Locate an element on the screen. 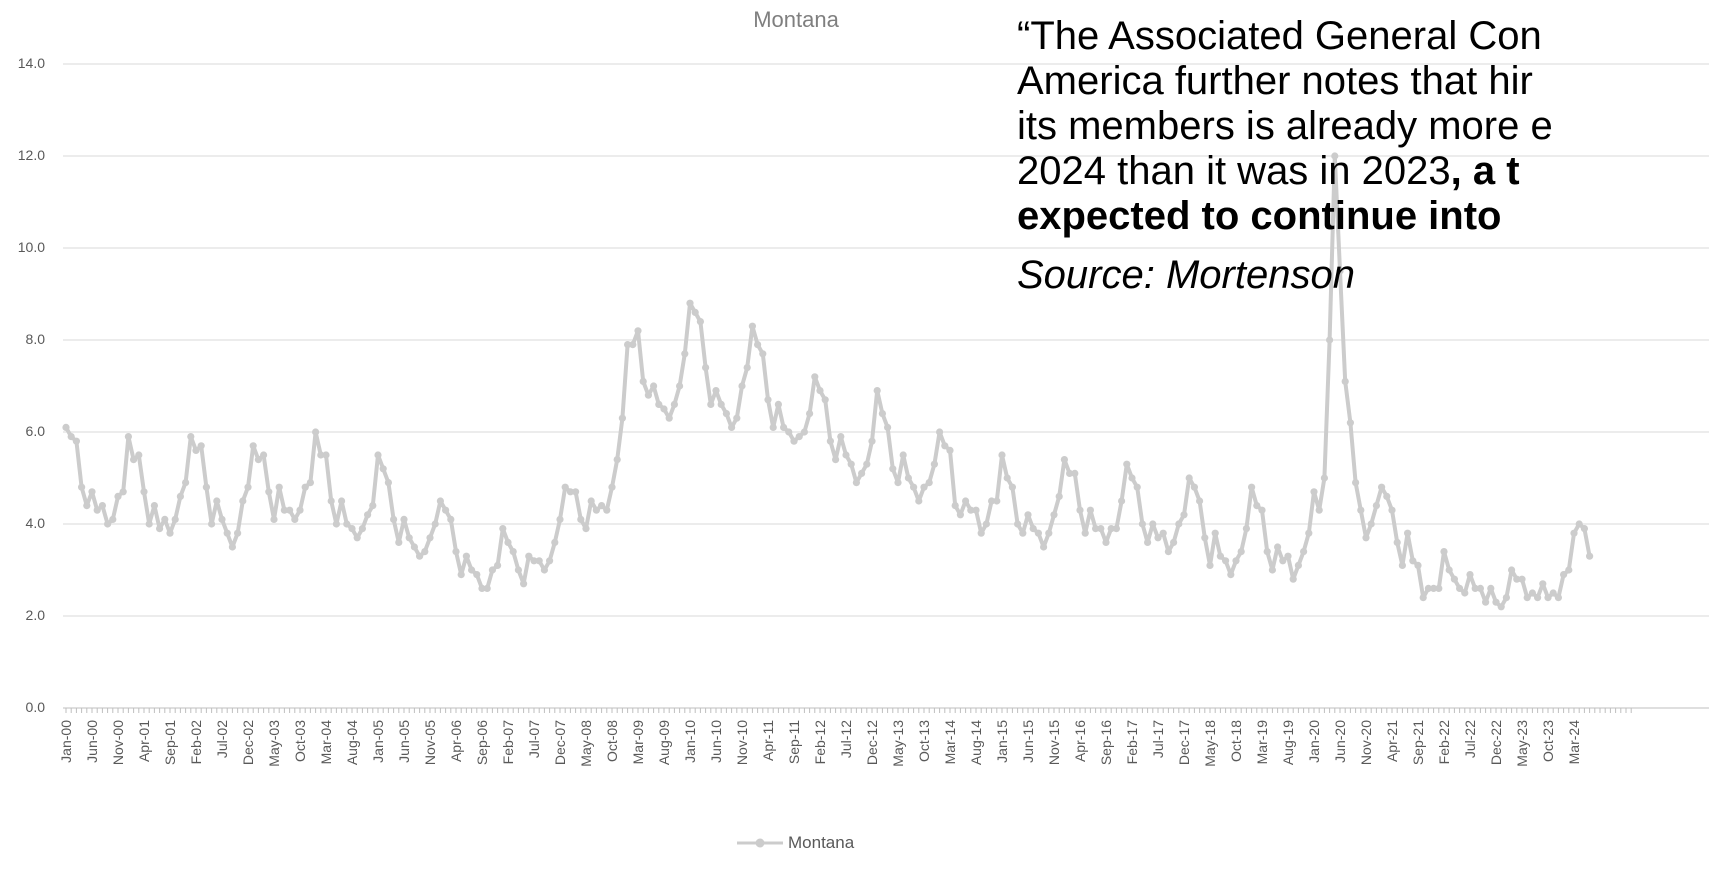 This screenshot has height=896, width=1709. x-tick-label: Sep-01 is located at coordinates (170, 742).